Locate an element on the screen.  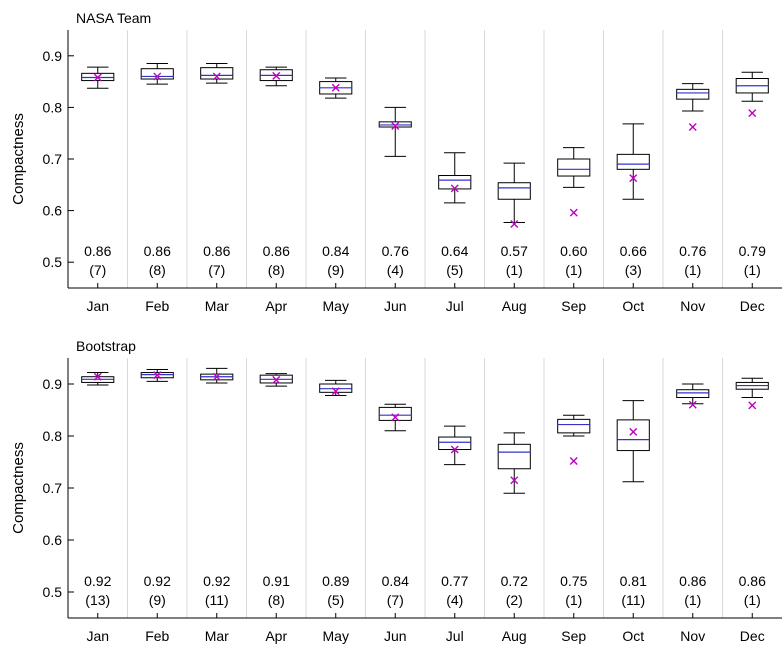
y-tick-label: 0.6 is located at coordinates (53, 540).